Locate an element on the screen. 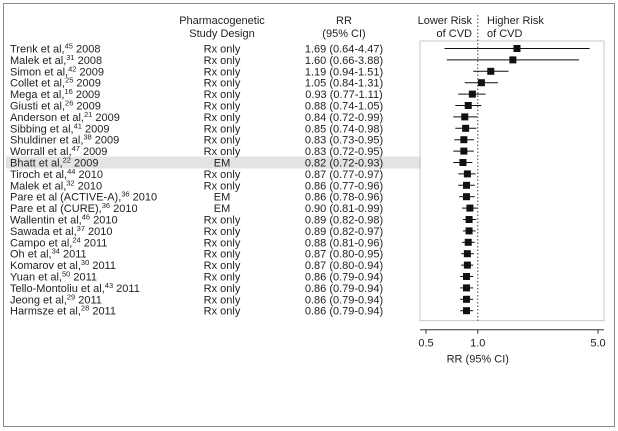 This screenshot has height=431, width=618. study-rr: 0.89 (0.82-0.98) is located at coordinates (344, 221).